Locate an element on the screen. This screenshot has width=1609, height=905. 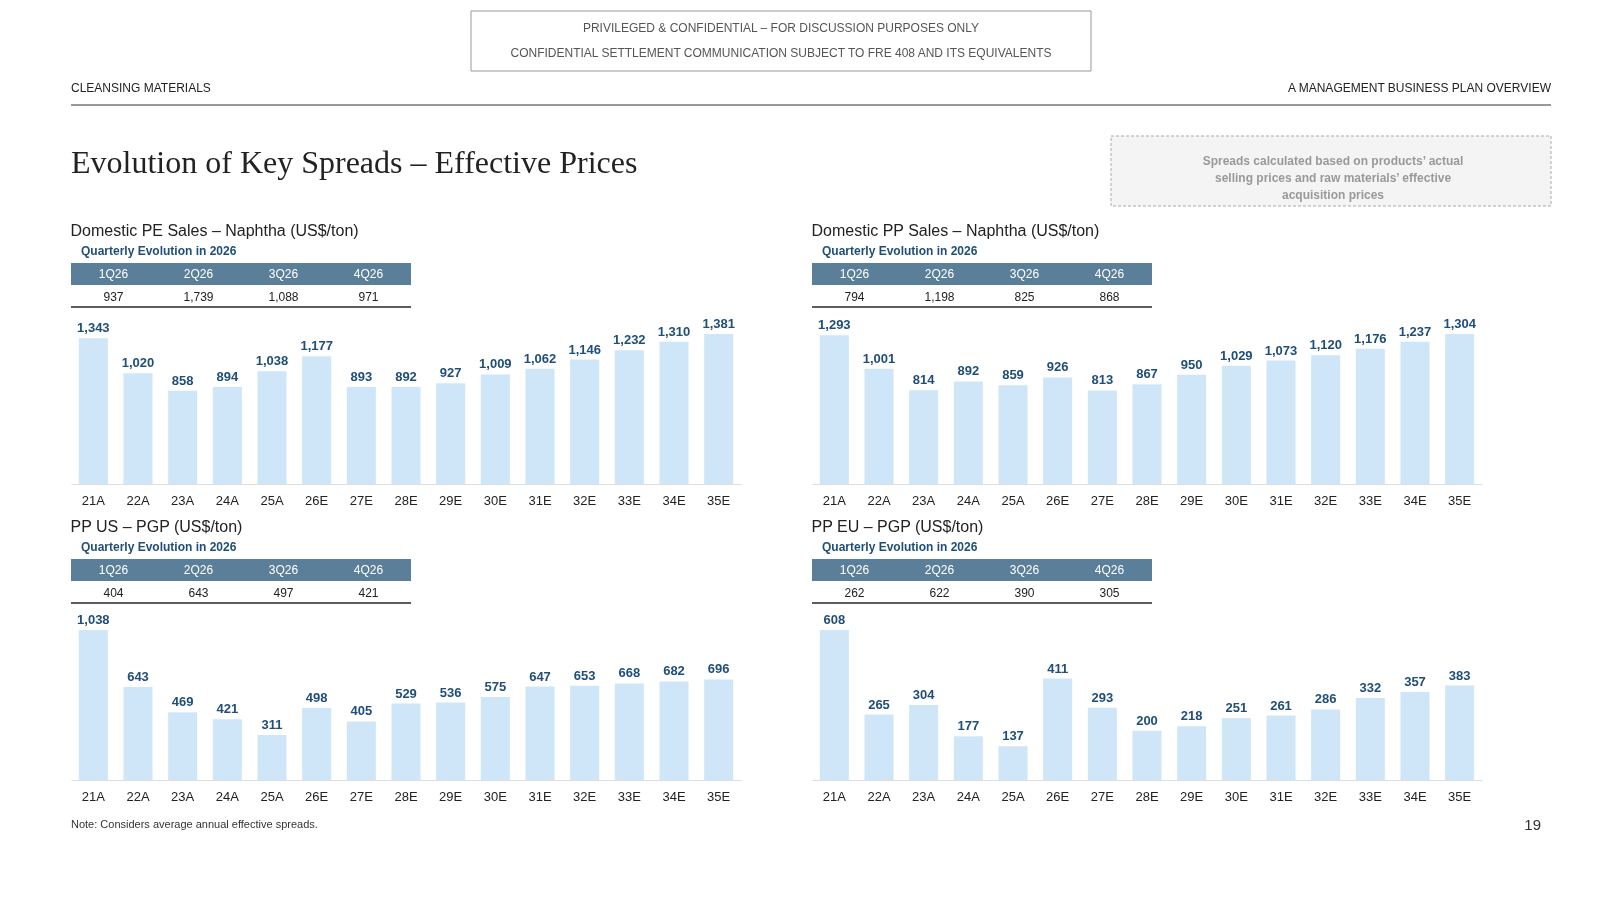
data-label: 825 is located at coordinates (1024, 297).